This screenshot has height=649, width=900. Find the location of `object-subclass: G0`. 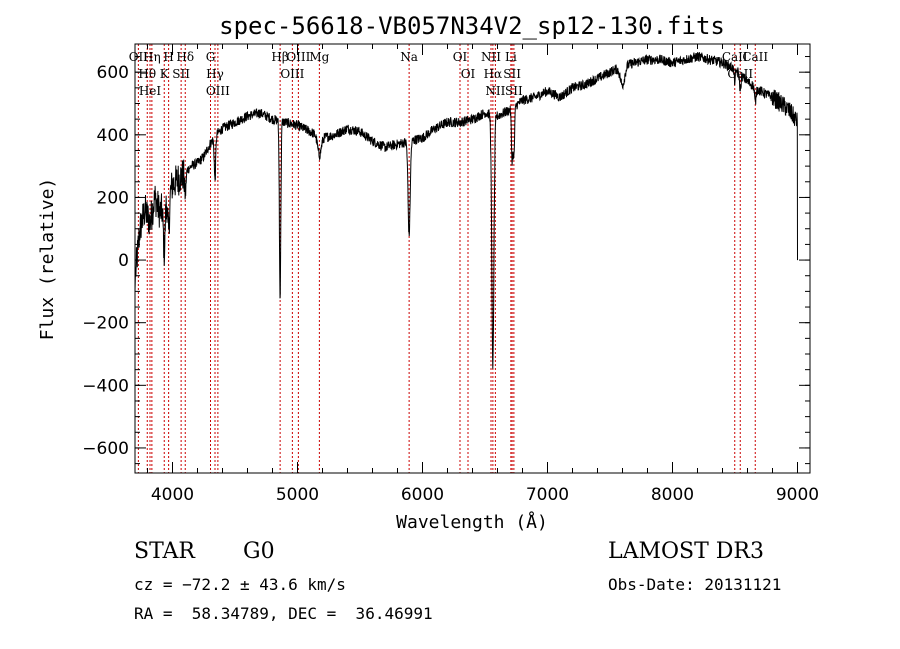

object-subclass: G0 is located at coordinates (259, 551).